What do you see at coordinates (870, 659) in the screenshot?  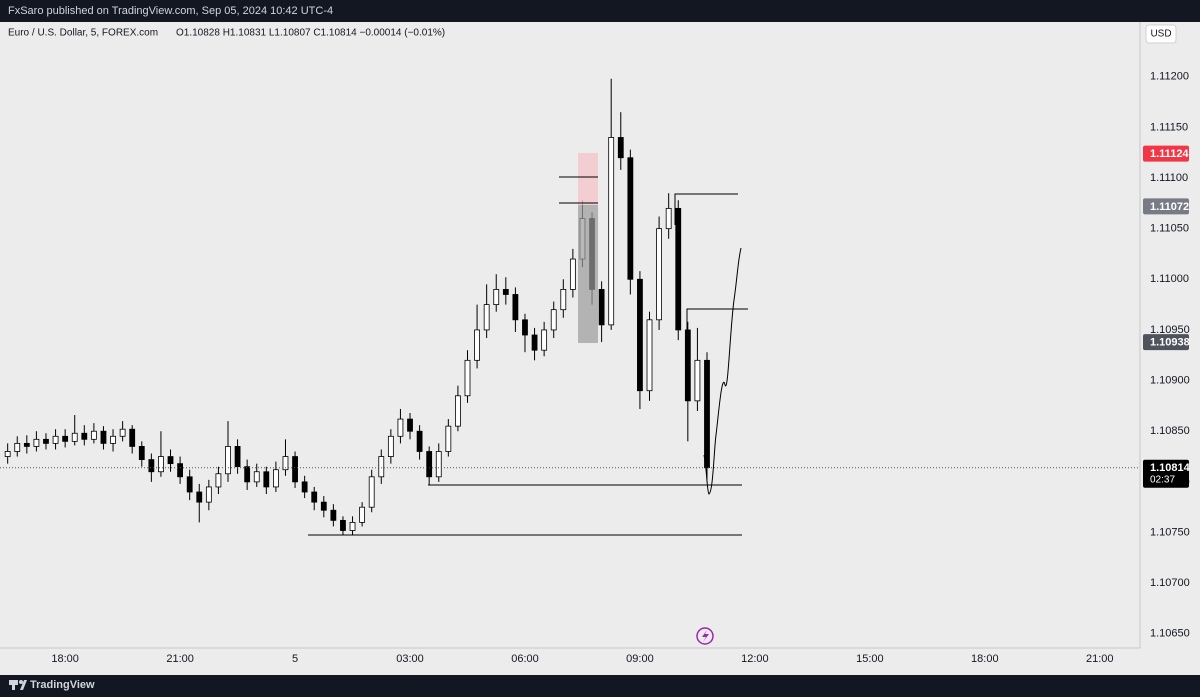 I see `x-tick-label: 15:00` at bounding box center [870, 659].